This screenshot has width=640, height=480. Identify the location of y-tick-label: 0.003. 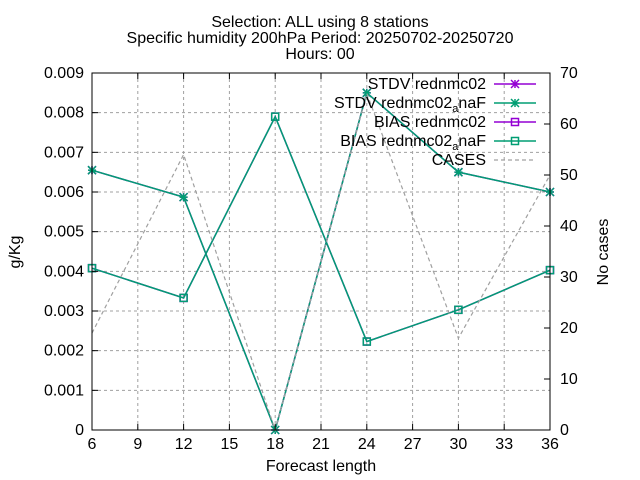
(64, 311).